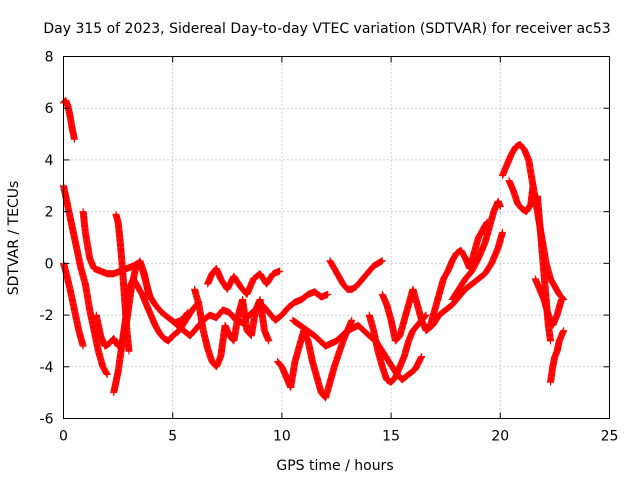  What do you see at coordinates (47, 316) in the screenshot?
I see `y-tick-label: -2` at bounding box center [47, 316].